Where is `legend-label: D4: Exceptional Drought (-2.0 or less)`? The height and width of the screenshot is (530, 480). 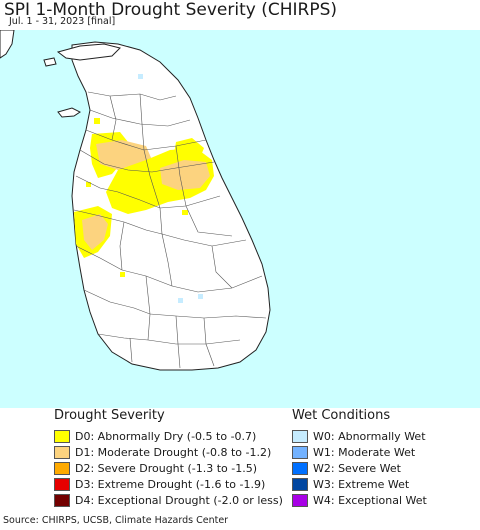
legend-label: D4: Exceptional Drought (-2.0 or less) is located at coordinates (179, 500).